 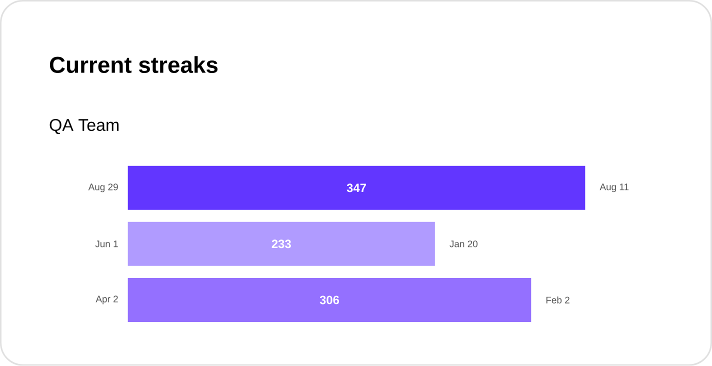 I want to click on annotation: Jan 20, so click(x=464, y=244).